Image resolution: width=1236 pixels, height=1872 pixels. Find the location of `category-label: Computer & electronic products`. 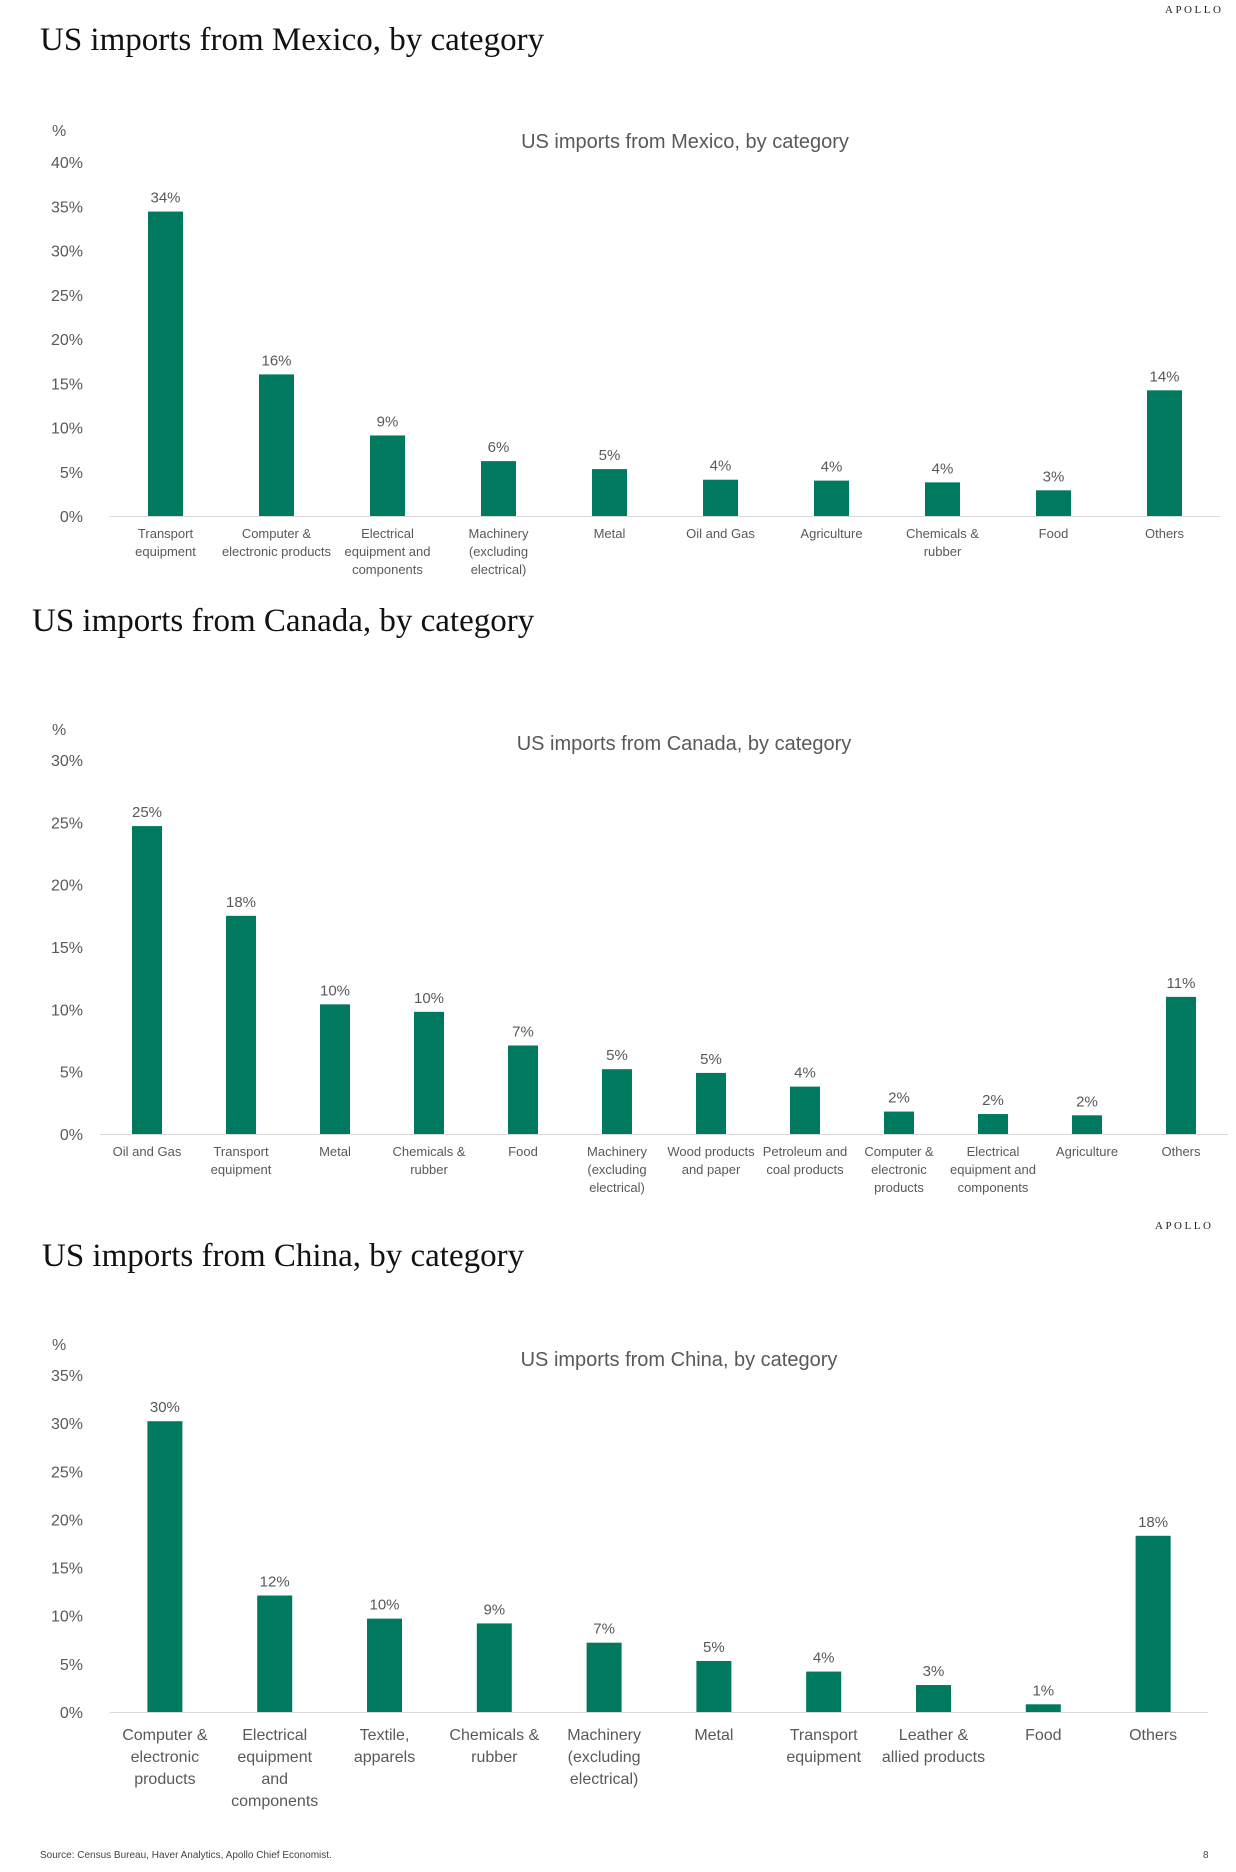

category-label: Computer & electronic products is located at coordinates (899, 1169).